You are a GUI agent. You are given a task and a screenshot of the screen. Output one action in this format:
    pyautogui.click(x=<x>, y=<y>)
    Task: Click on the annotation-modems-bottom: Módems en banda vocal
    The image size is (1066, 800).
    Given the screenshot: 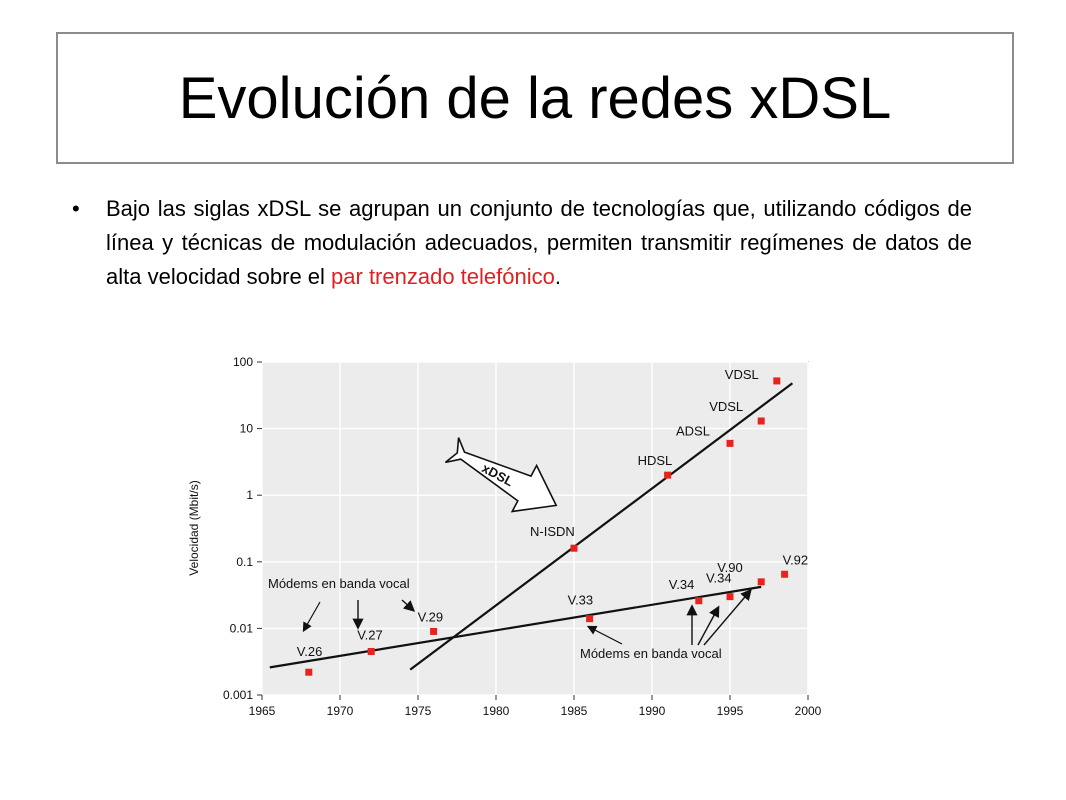 What is the action you would take?
    pyautogui.click(x=651, y=653)
    